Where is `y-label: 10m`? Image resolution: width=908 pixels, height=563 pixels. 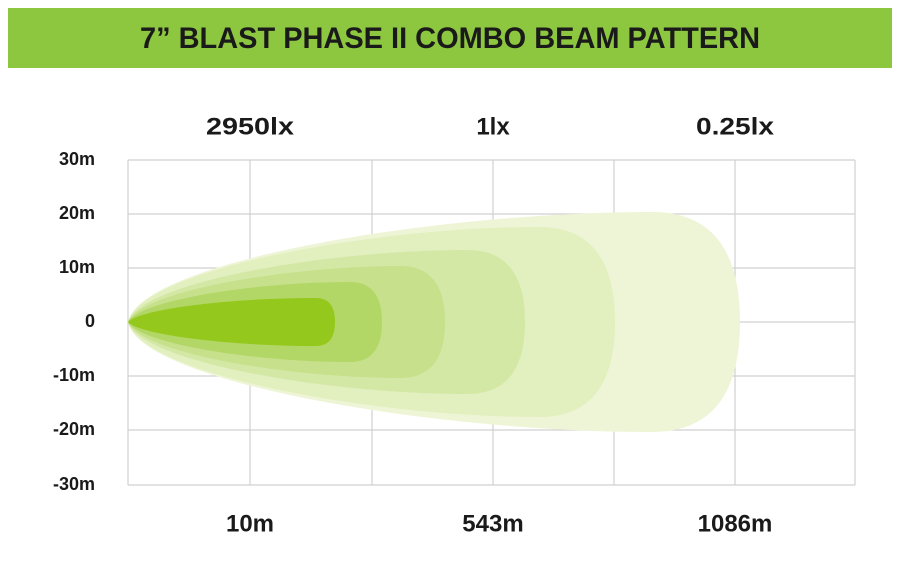
y-label: 10m is located at coordinates (77, 267).